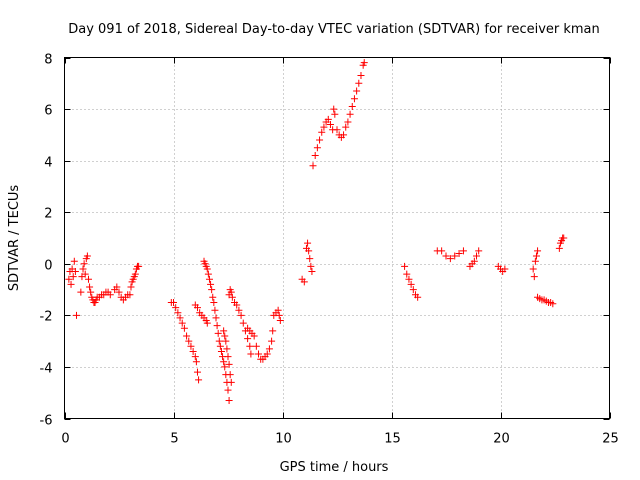 The image size is (640, 480). What do you see at coordinates (392, 439) in the screenshot?
I see `x-tick-label: 15` at bounding box center [392, 439].